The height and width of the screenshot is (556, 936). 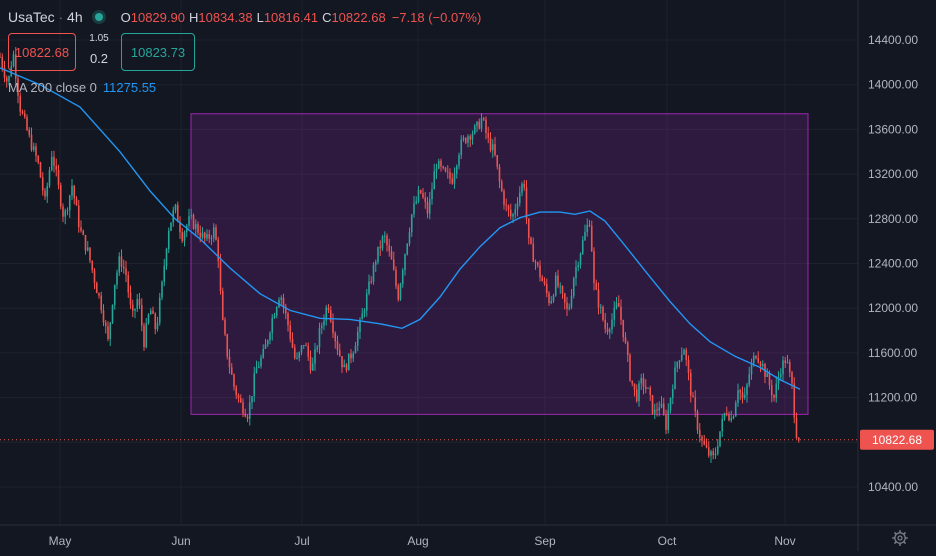 I want to click on ma-label: MA 200 close 0, so click(x=52, y=87).